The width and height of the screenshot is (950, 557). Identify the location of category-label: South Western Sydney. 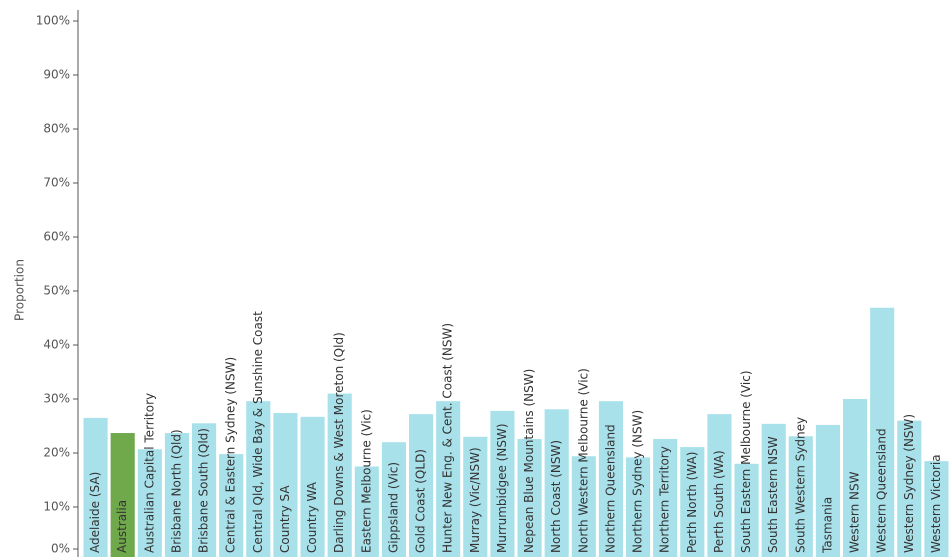
(800, 485).